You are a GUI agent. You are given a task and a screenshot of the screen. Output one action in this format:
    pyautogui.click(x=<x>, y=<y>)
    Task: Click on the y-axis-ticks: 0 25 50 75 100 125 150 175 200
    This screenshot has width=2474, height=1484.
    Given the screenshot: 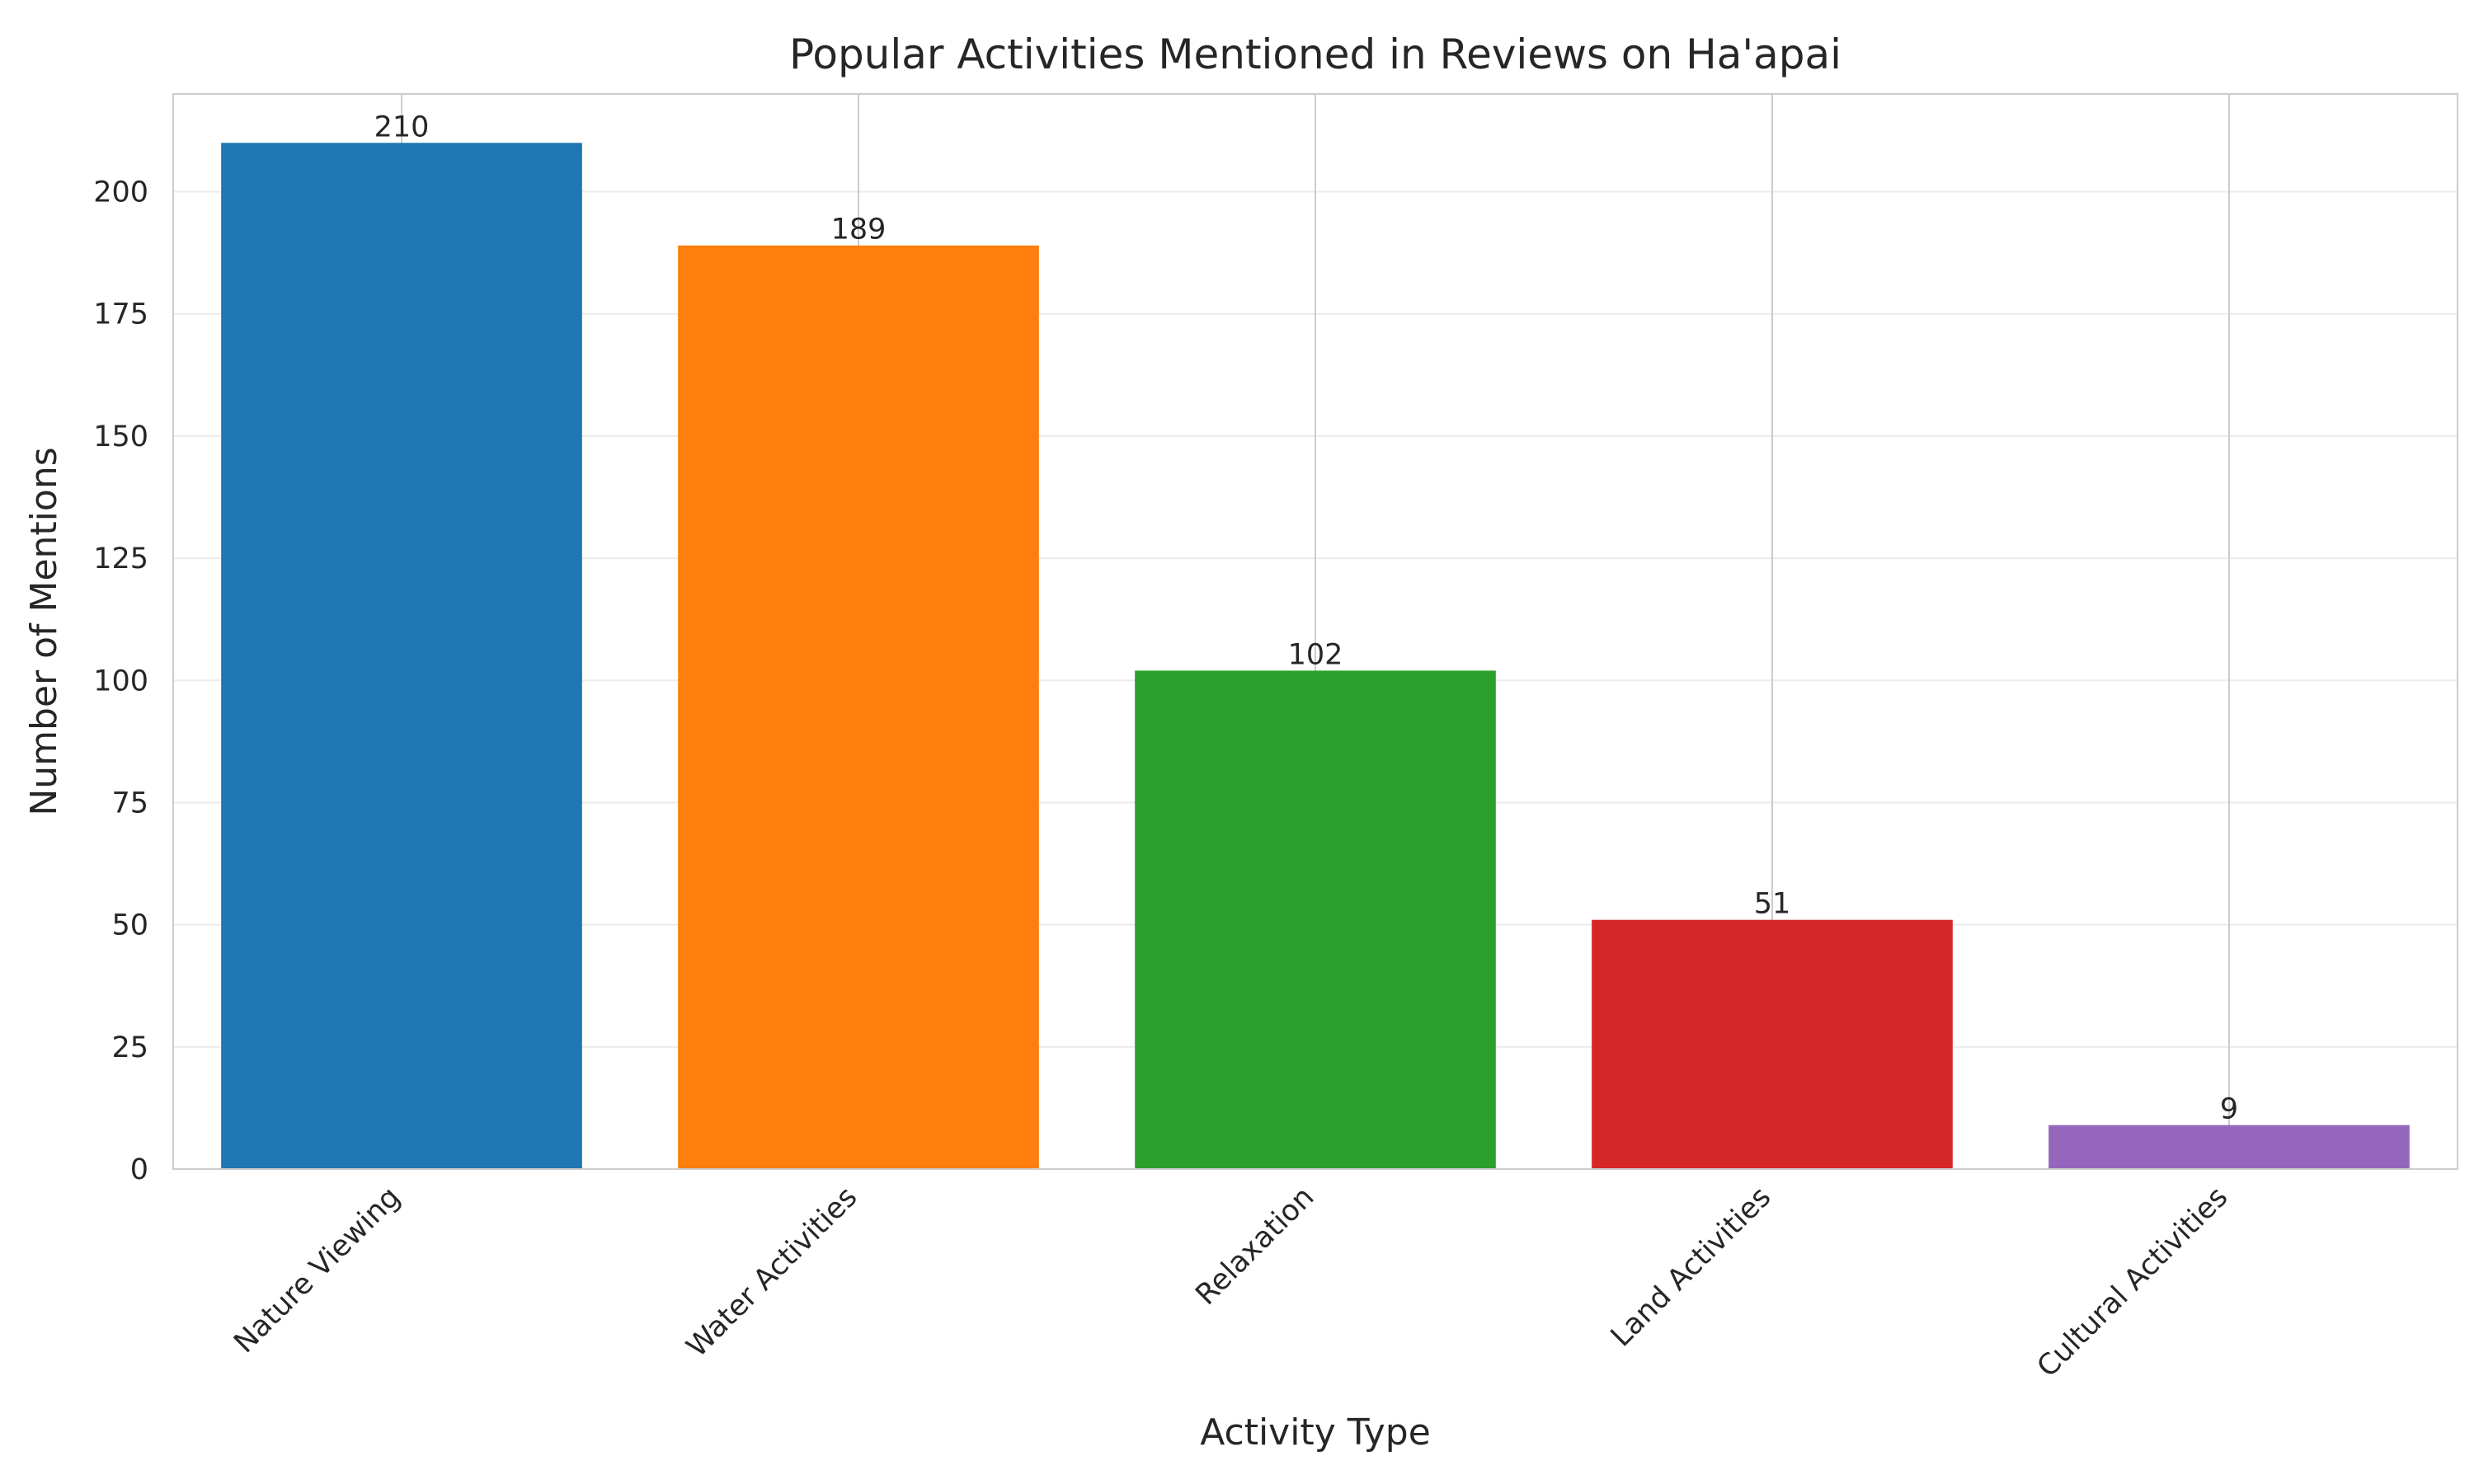 What is the action you would take?
    pyautogui.click(x=120, y=681)
    